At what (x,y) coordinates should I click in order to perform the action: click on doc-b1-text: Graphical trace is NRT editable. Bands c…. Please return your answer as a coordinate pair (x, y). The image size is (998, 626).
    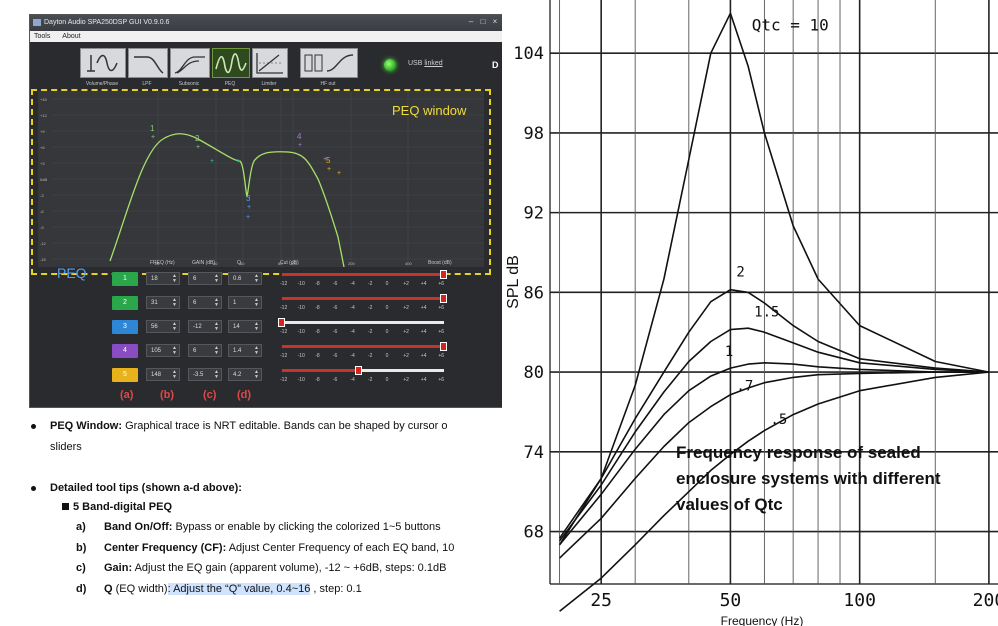
    Looking at the image, I should click on (285, 426).